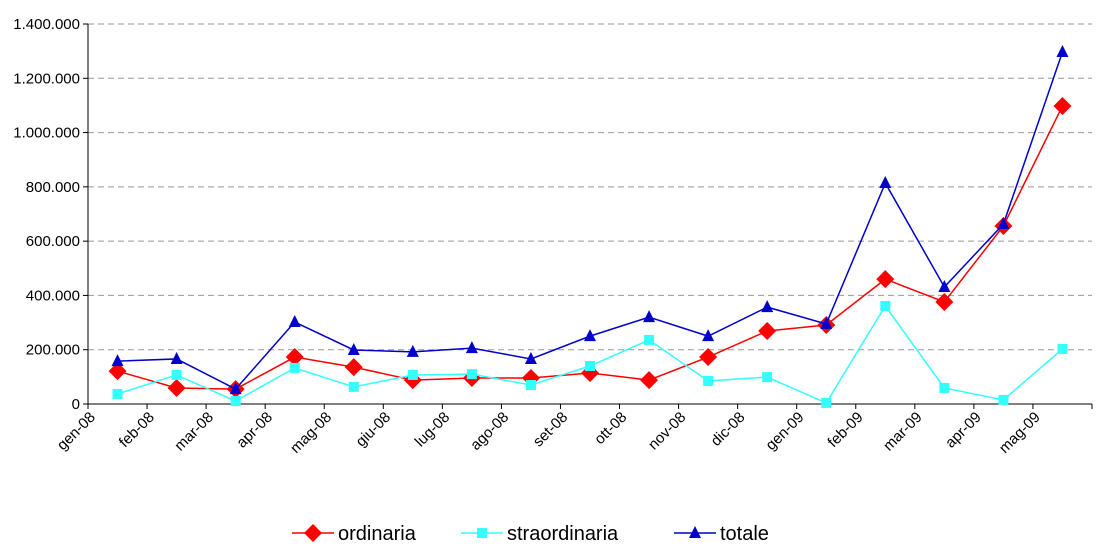 The height and width of the screenshot is (547, 1102). Describe the element at coordinates (610, 428) in the screenshot. I see `x-tick-label: ott-08` at that location.